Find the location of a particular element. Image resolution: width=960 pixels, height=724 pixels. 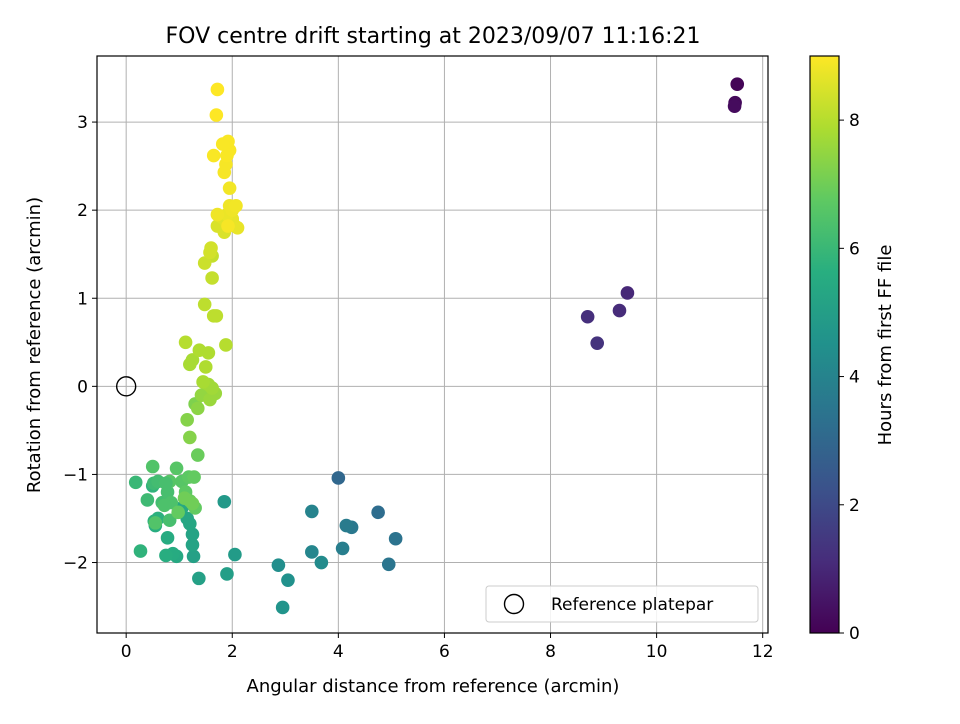

legend-marker is located at coordinates (514, 604).